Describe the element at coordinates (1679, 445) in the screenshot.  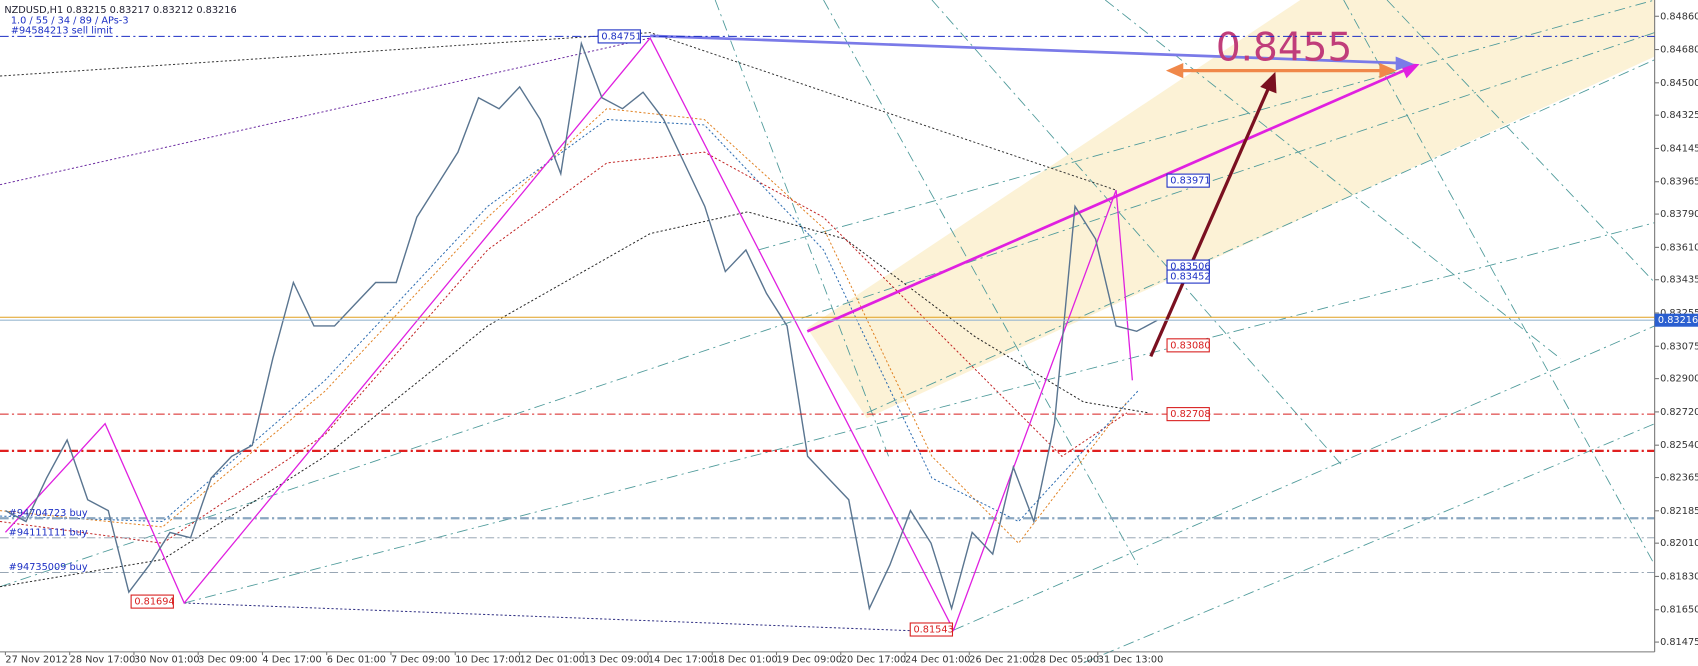
I see `y-tick-label: 0.82540` at that location.